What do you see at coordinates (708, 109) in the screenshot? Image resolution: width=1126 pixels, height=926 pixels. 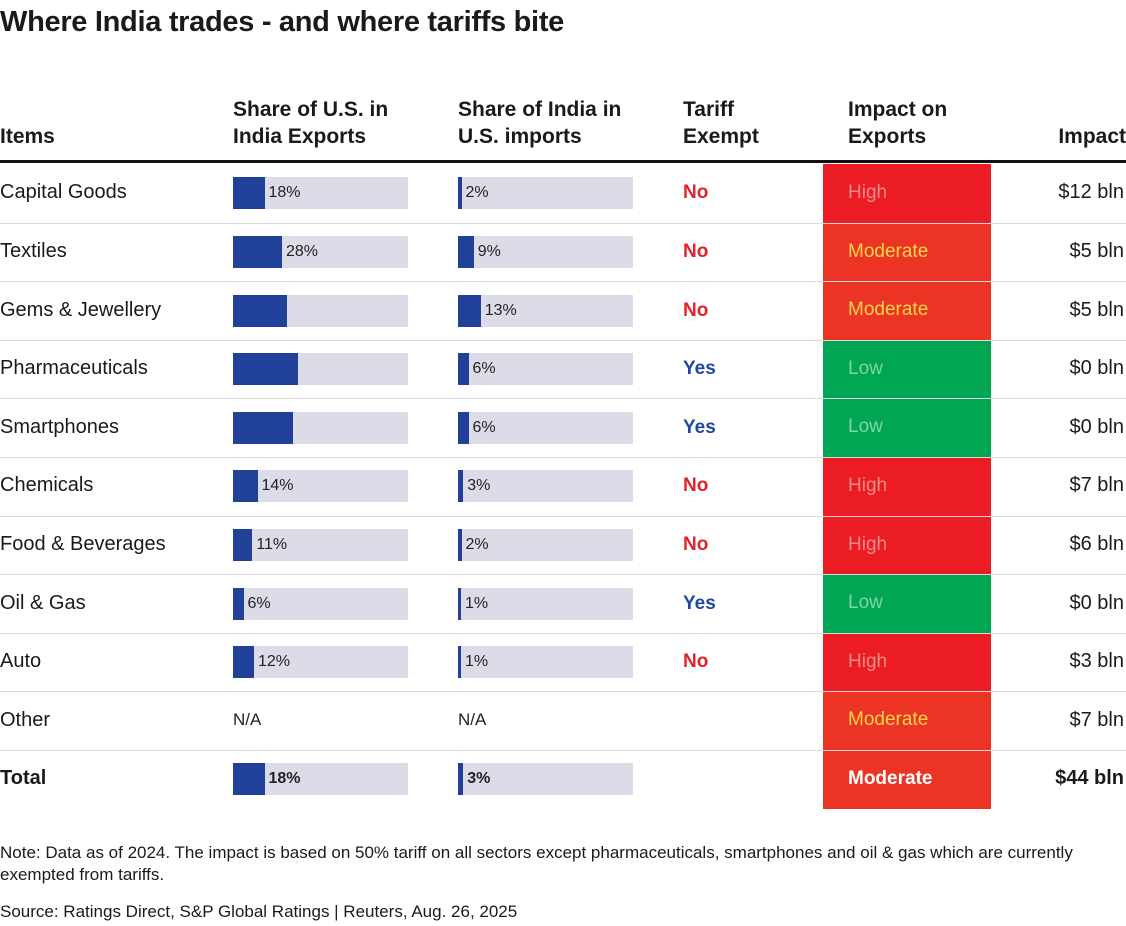 I see `header-tariff-line1: Tariff` at bounding box center [708, 109].